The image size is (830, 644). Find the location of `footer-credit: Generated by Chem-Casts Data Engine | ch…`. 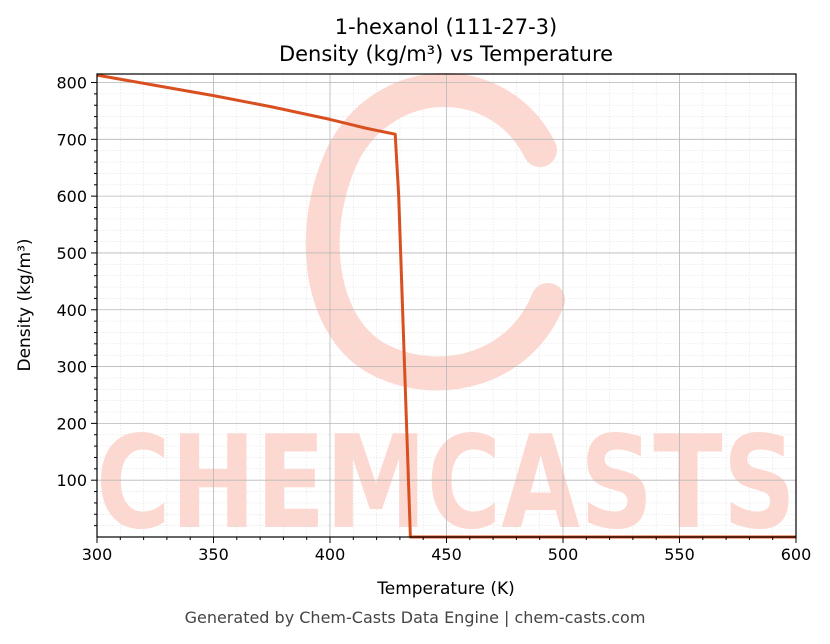

footer-credit: Generated by Chem-Casts Data Engine | ch… is located at coordinates (415, 617).